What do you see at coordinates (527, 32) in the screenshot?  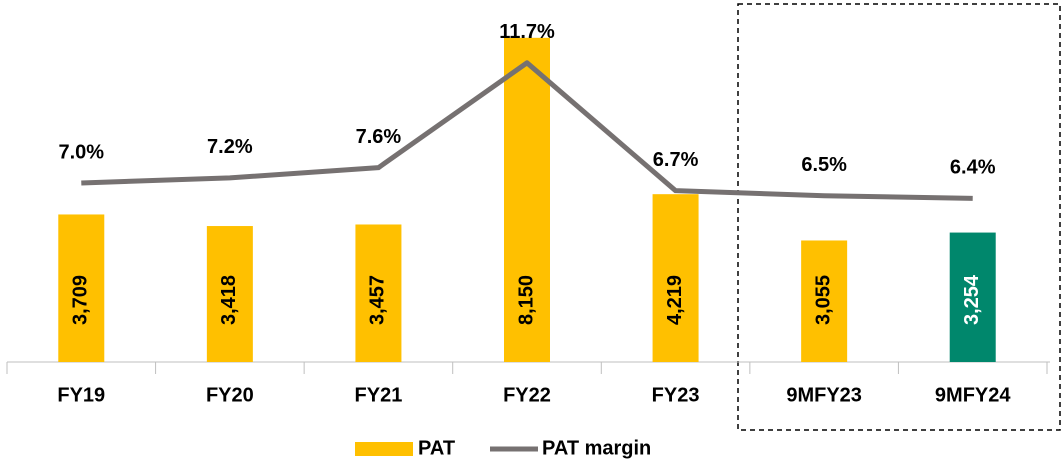 I see `line-value-label: 11.7%` at bounding box center [527, 32].